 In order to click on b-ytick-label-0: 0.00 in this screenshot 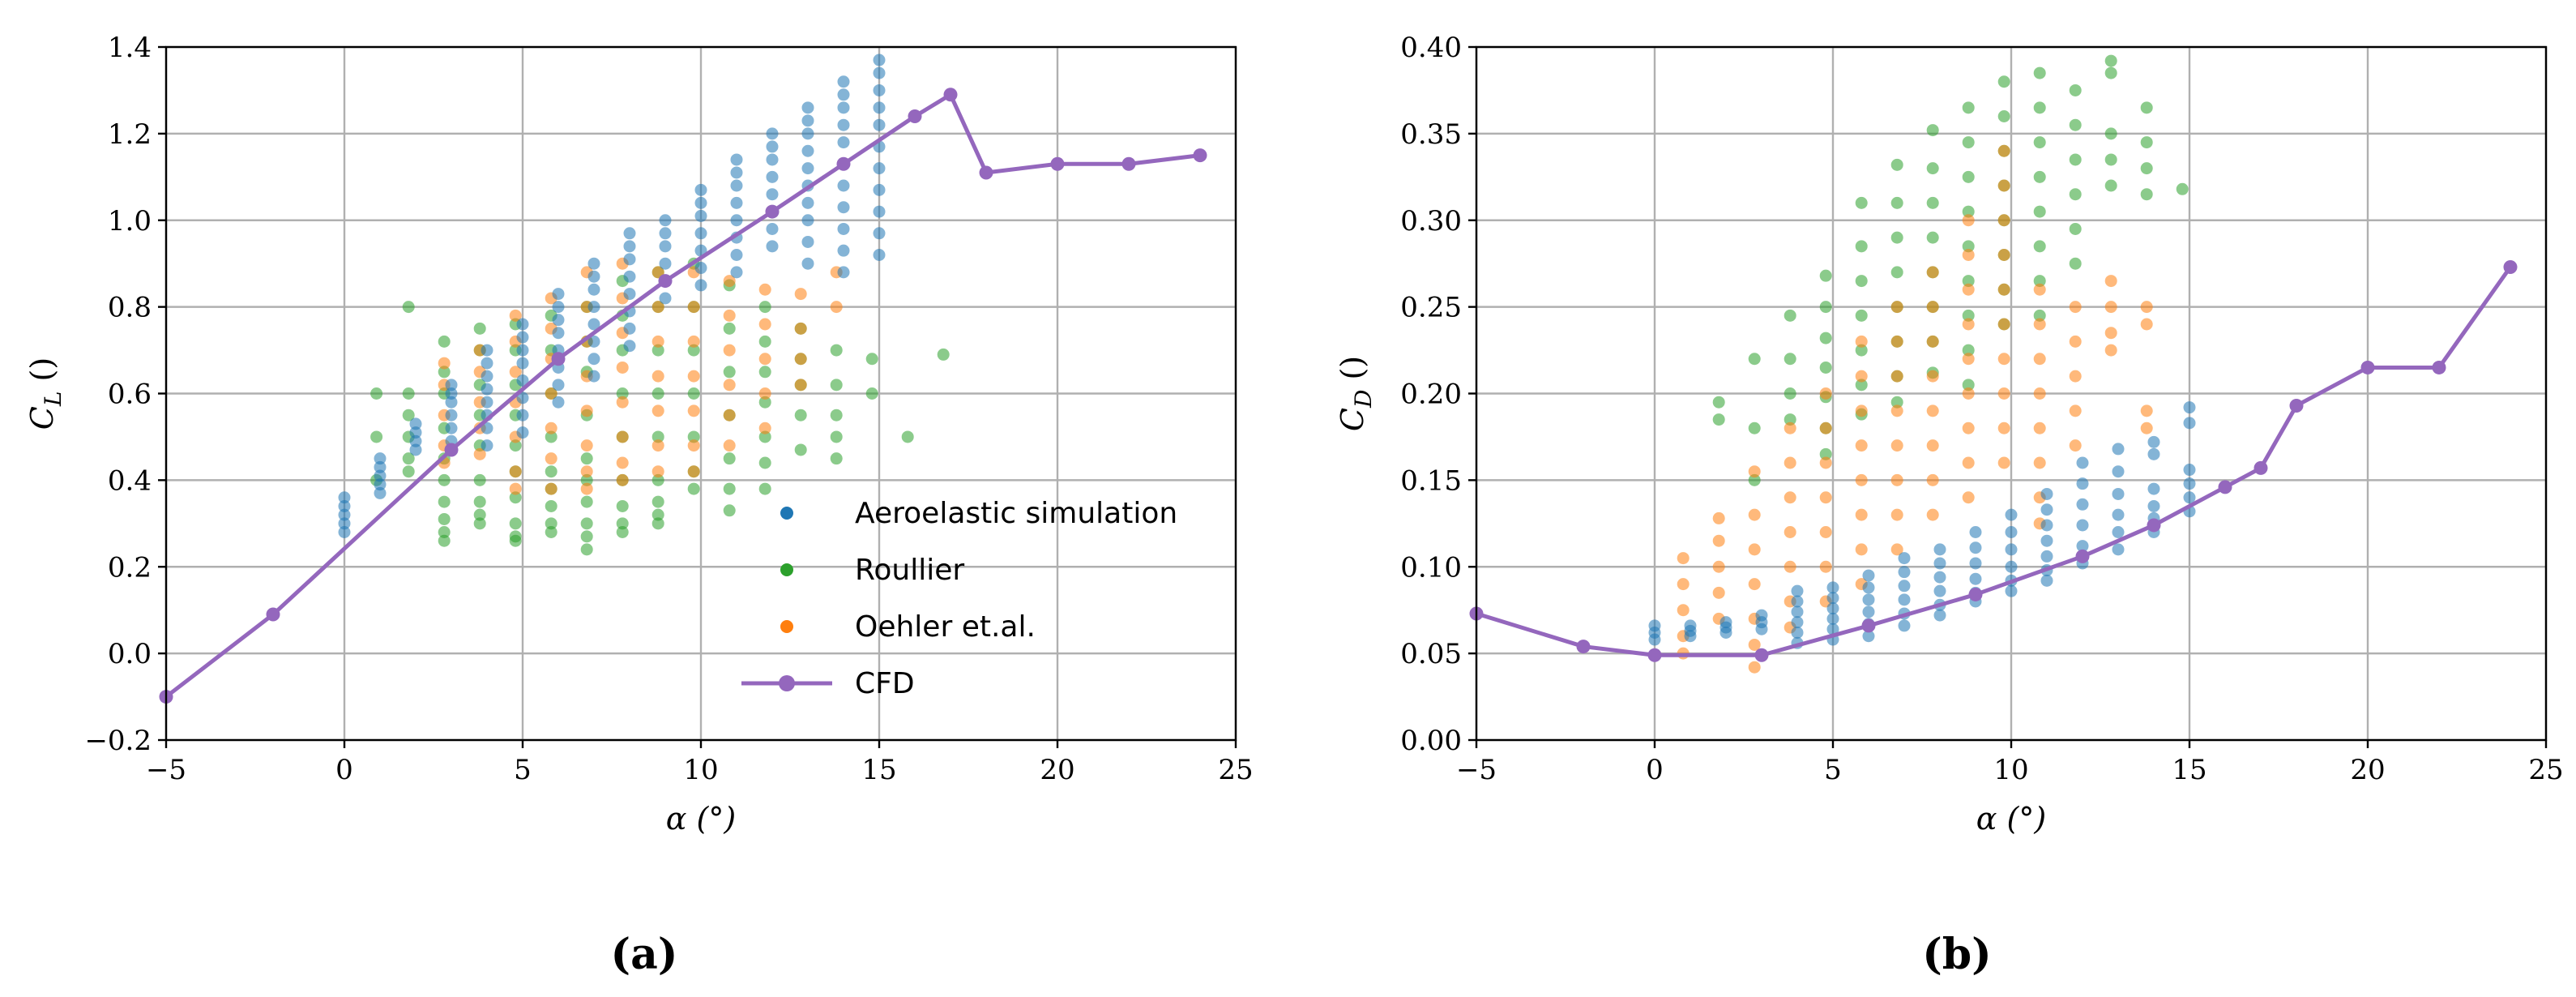, I will do `click(1431, 741)`.